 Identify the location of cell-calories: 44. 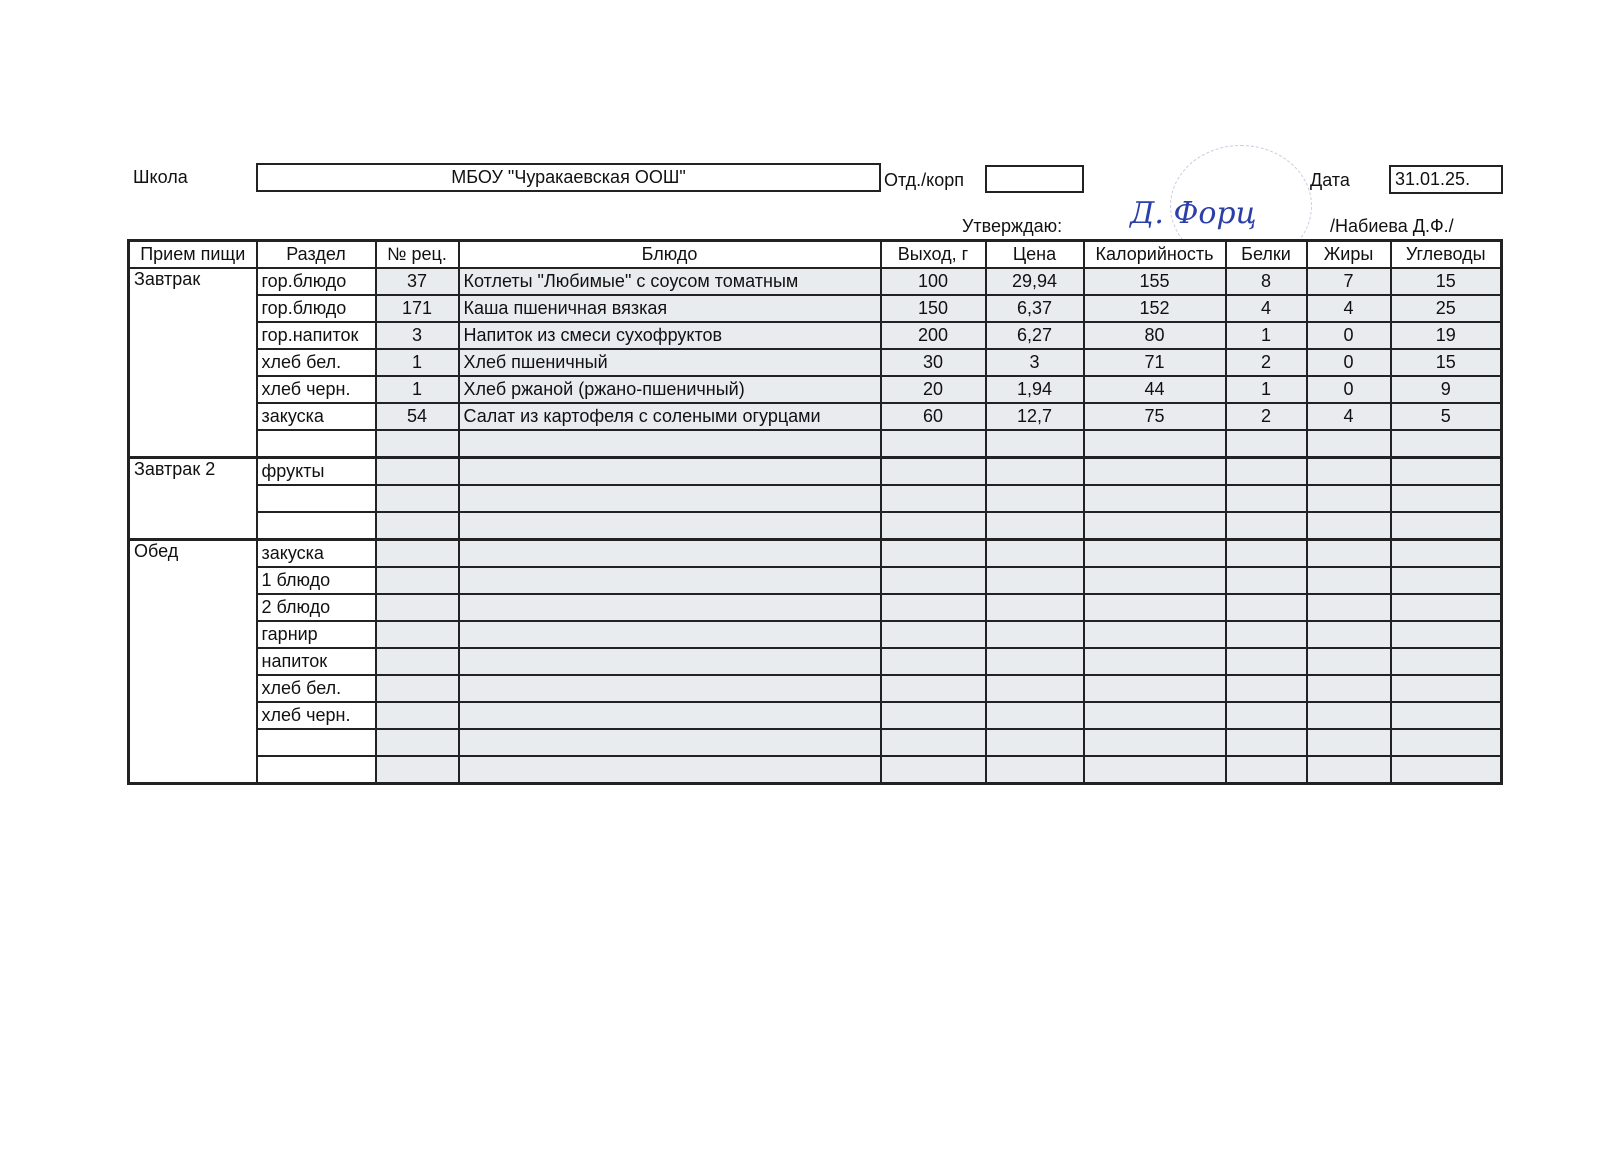
(1154, 389).